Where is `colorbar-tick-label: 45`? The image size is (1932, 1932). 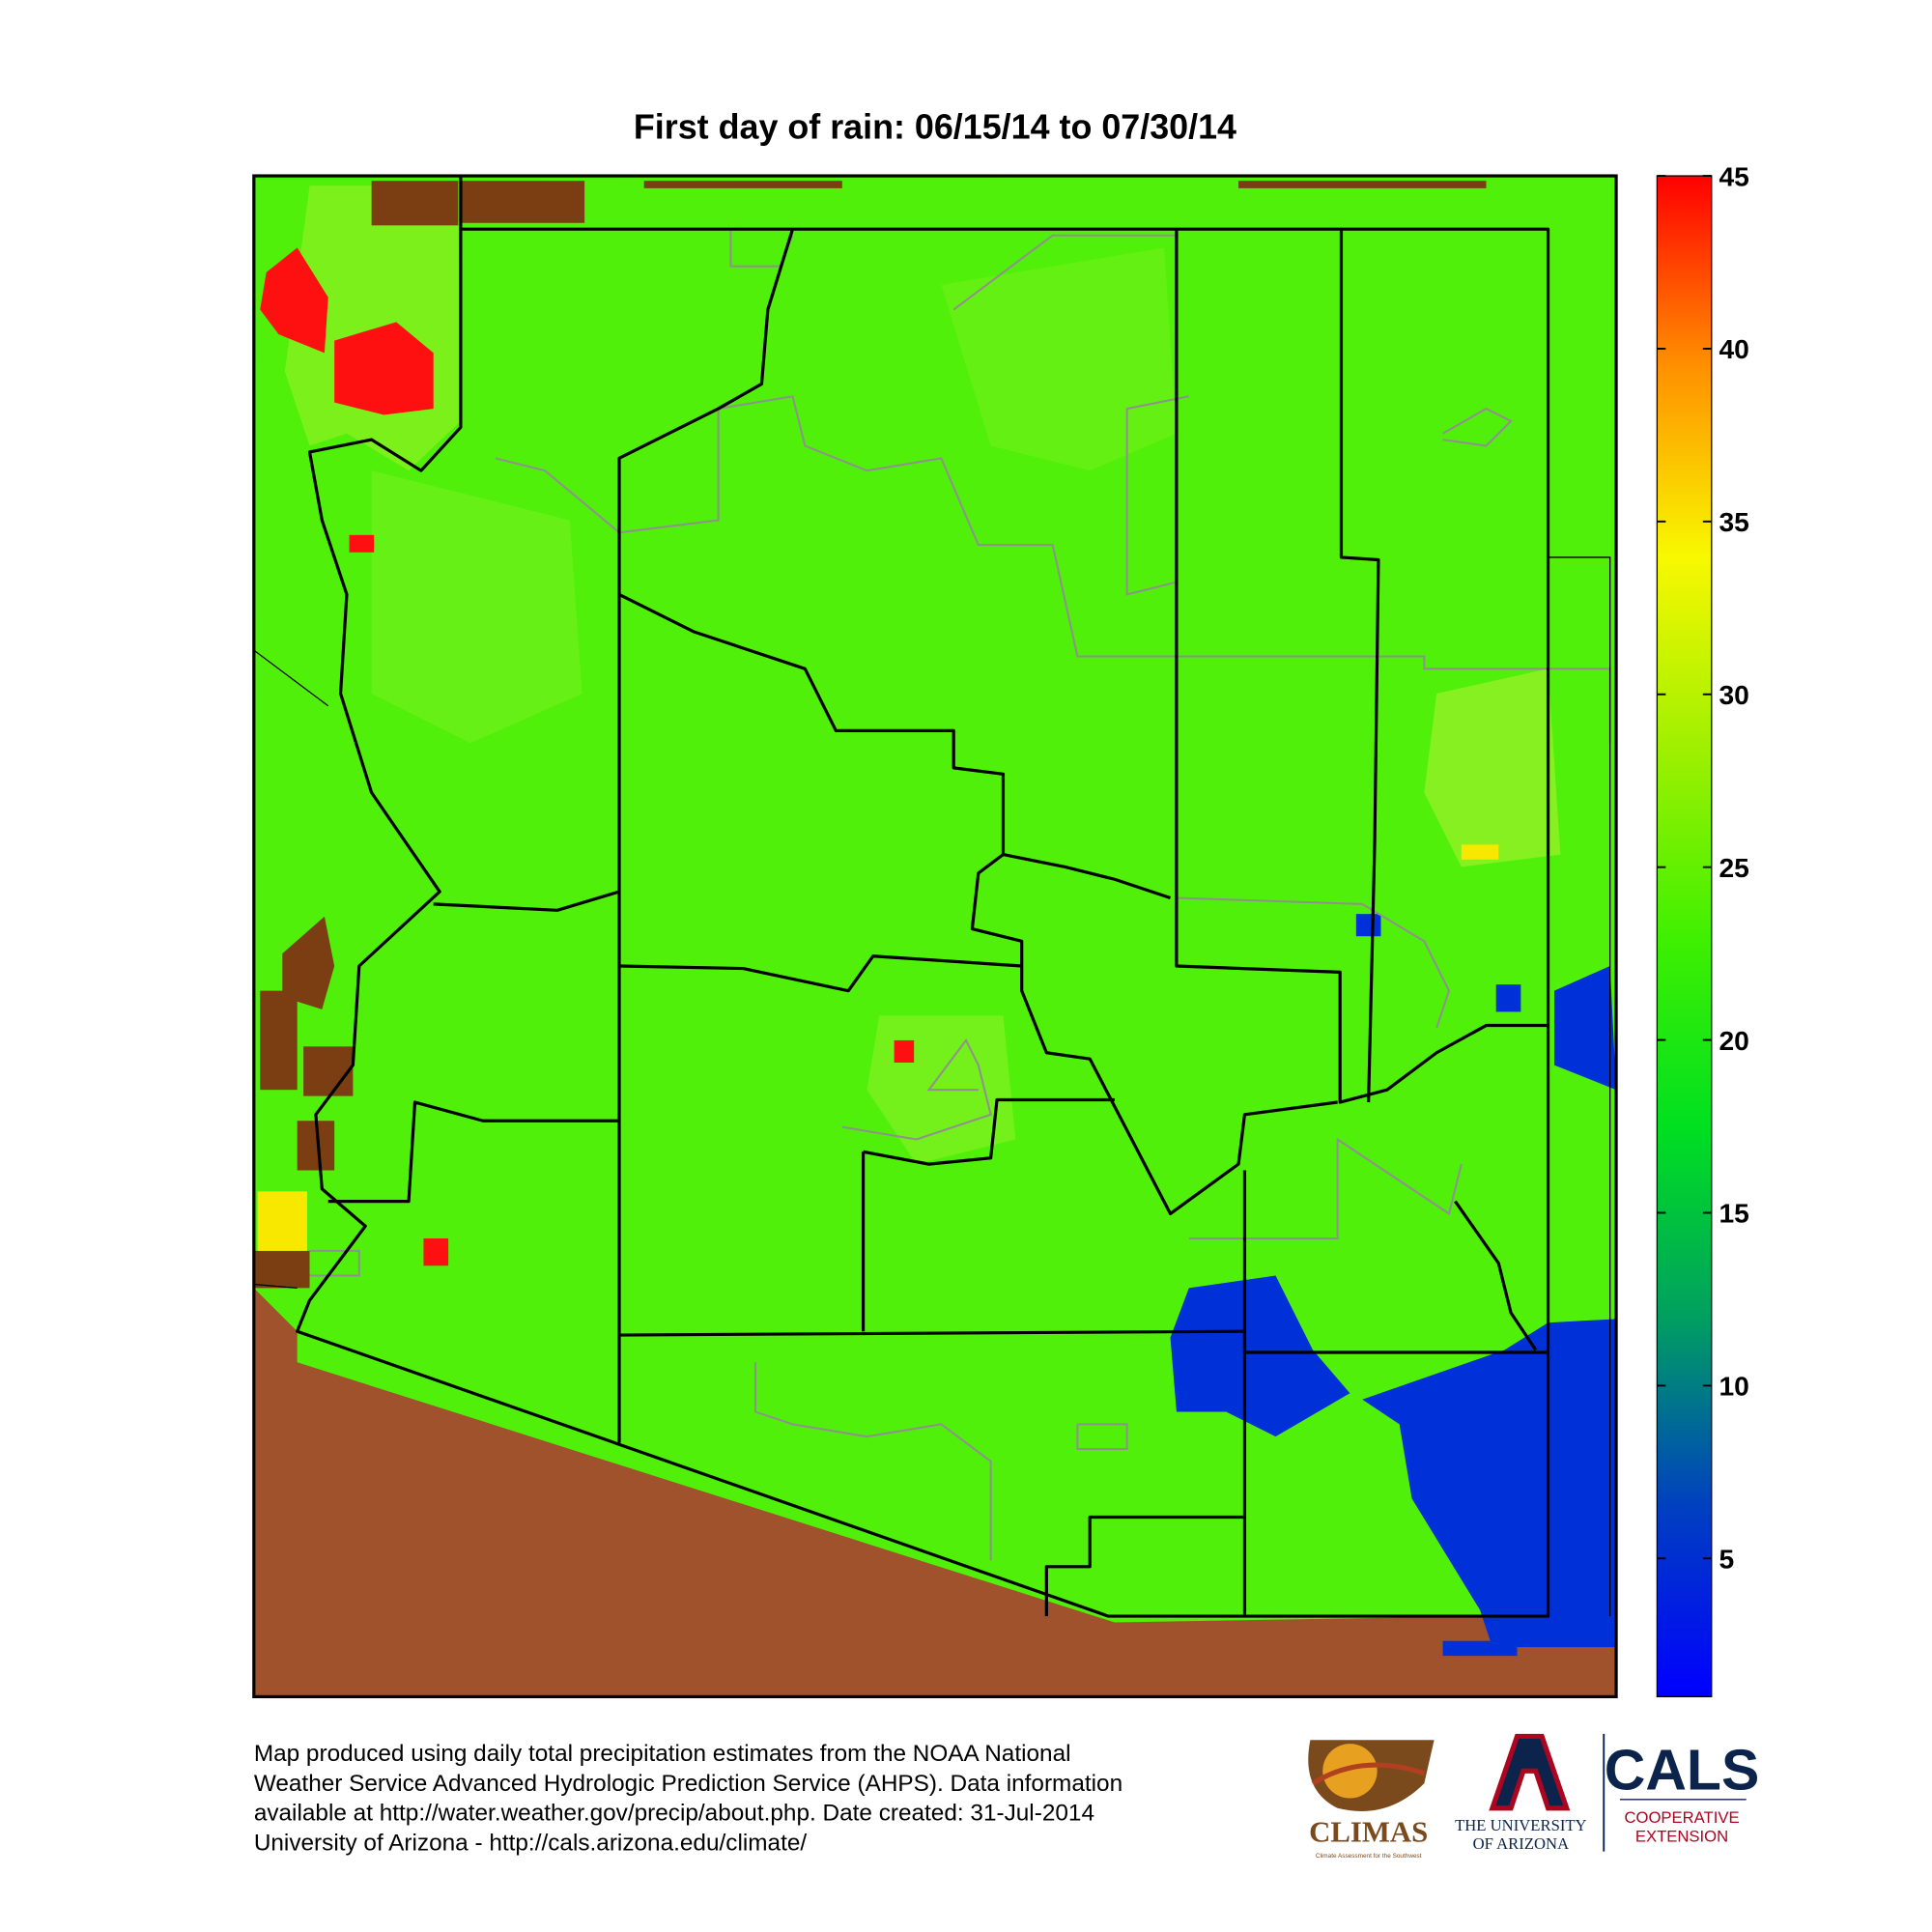 colorbar-tick-label: 45 is located at coordinates (1733, 175).